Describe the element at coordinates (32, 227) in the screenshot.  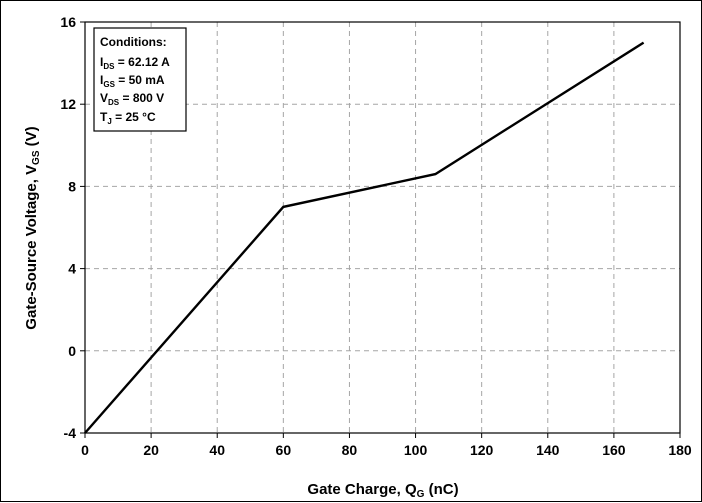
I see `y-axis-title: Gate-Source Voltage, VGS (V)` at that location.